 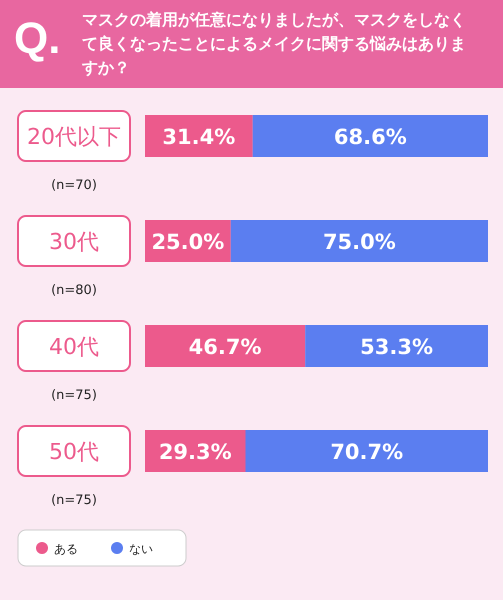 What do you see at coordinates (370, 137) in the screenshot?
I see `data-label: 68.6%` at bounding box center [370, 137].